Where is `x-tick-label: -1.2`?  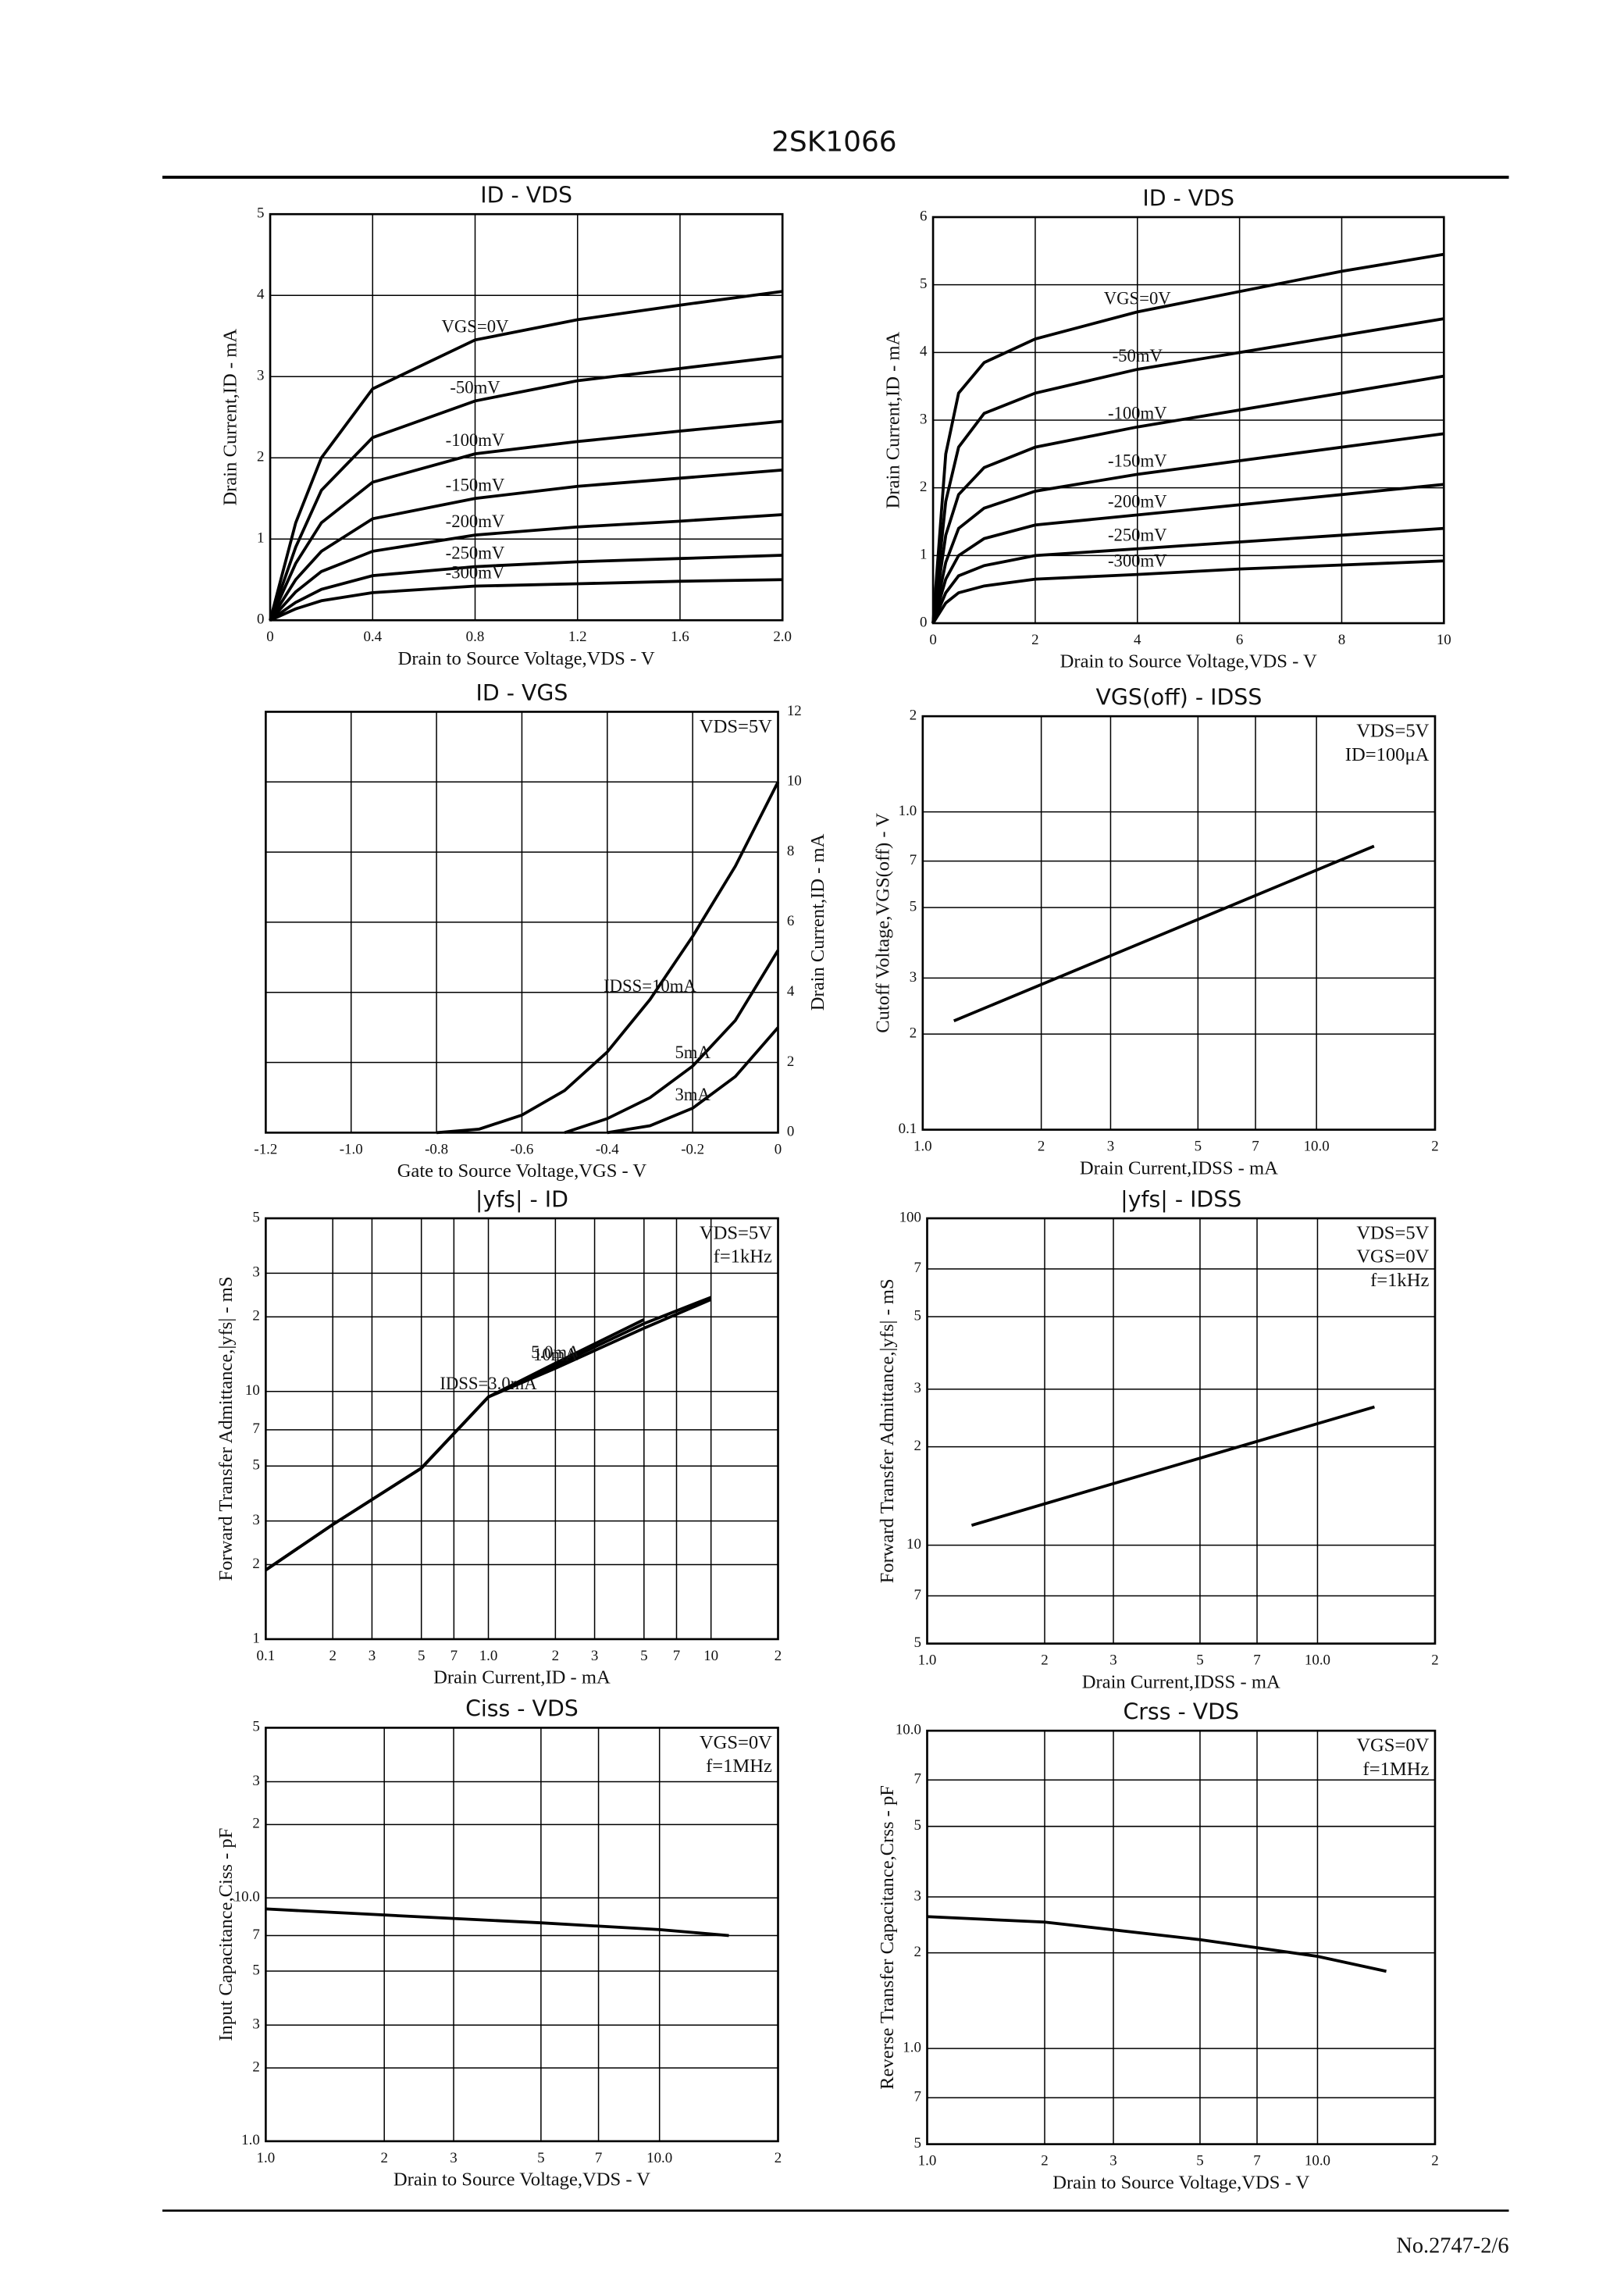 x-tick-label: -1.2 is located at coordinates (265, 1149).